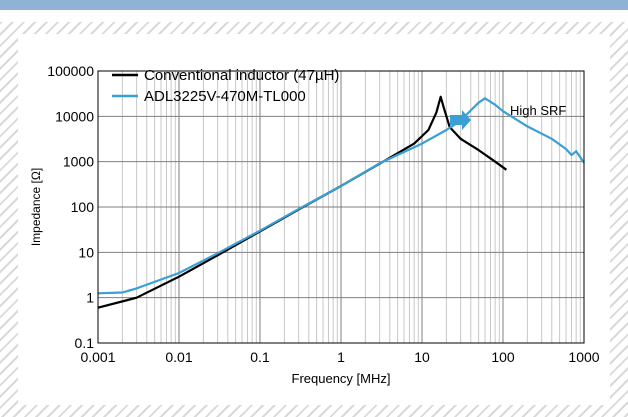  What do you see at coordinates (225, 96) in the screenshot?
I see `legend-entry-adl3225v: ADL3225V-470M-TL000` at bounding box center [225, 96].